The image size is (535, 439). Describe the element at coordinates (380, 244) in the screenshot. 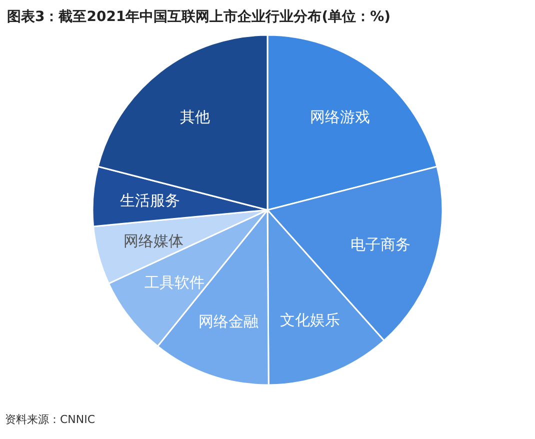

I see `slice-label: 电子商务` at that location.